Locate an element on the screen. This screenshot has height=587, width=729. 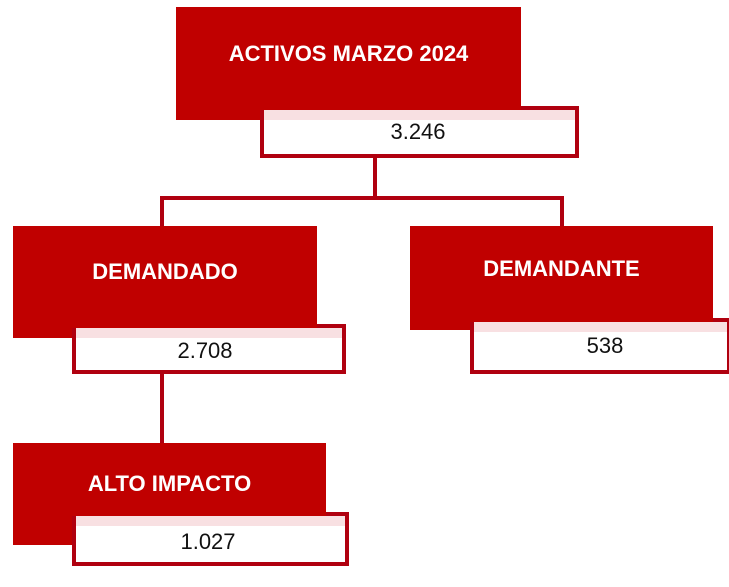
node-value: 1.027 is located at coordinates (207, 541).